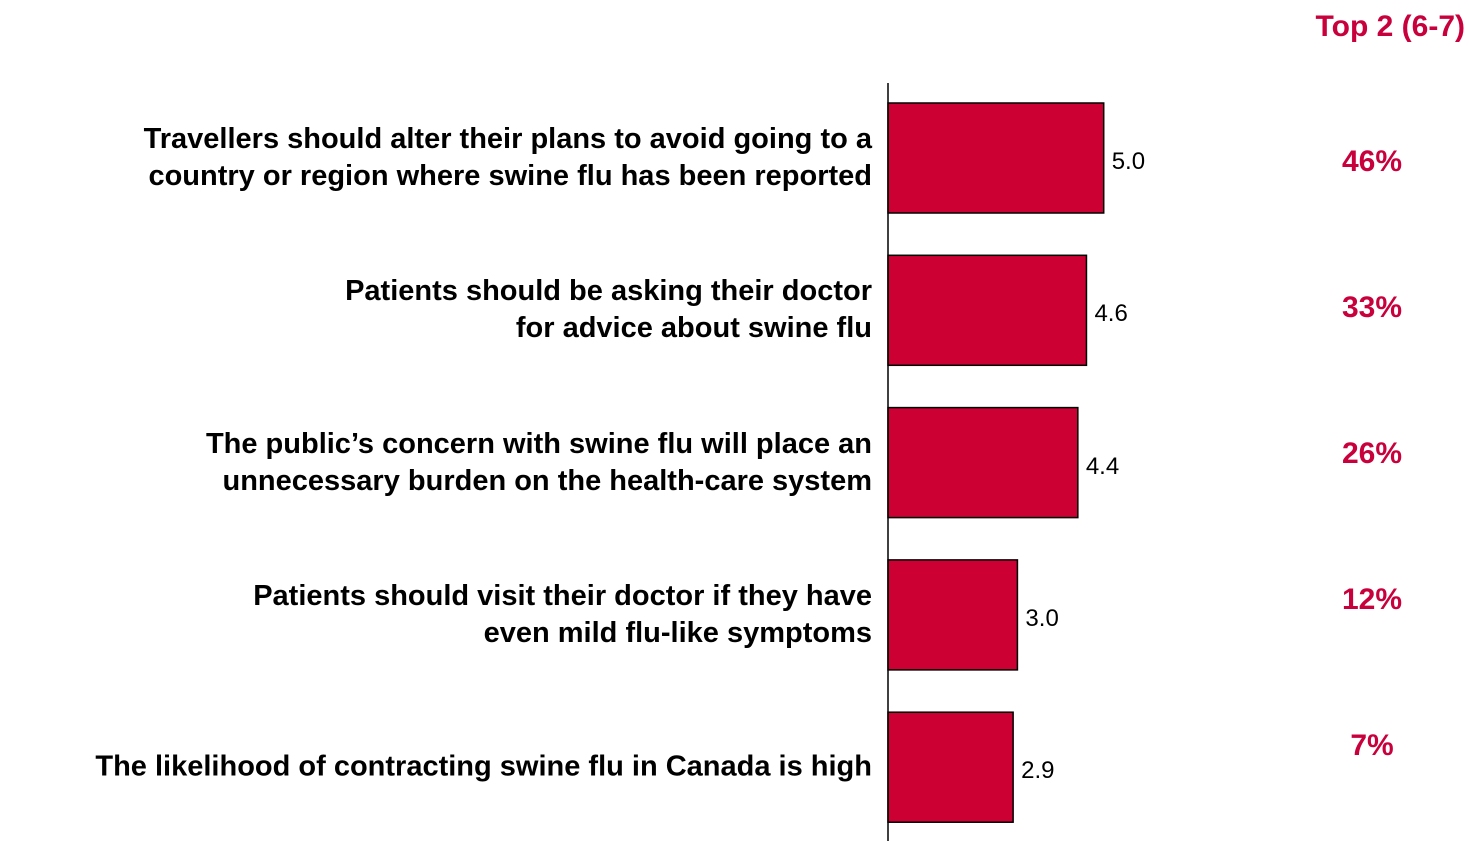  What do you see at coordinates (1111, 314) in the screenshot?
I see `value-label: 4.6` at bounding box center [1111, 314].